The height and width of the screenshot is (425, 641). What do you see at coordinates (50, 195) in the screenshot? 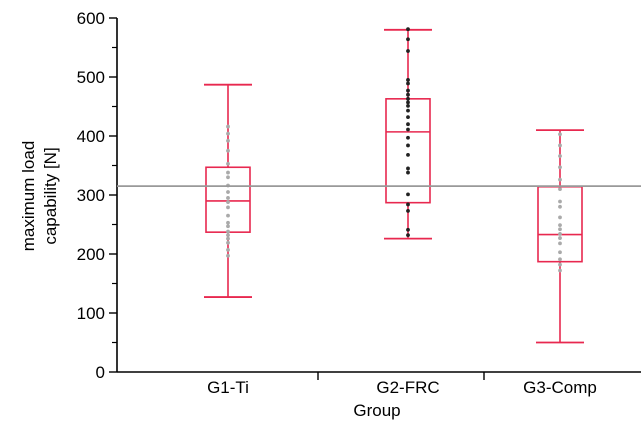
I see `y-axis-title-line-2: capability [N]` at bounding box center [50, 195].